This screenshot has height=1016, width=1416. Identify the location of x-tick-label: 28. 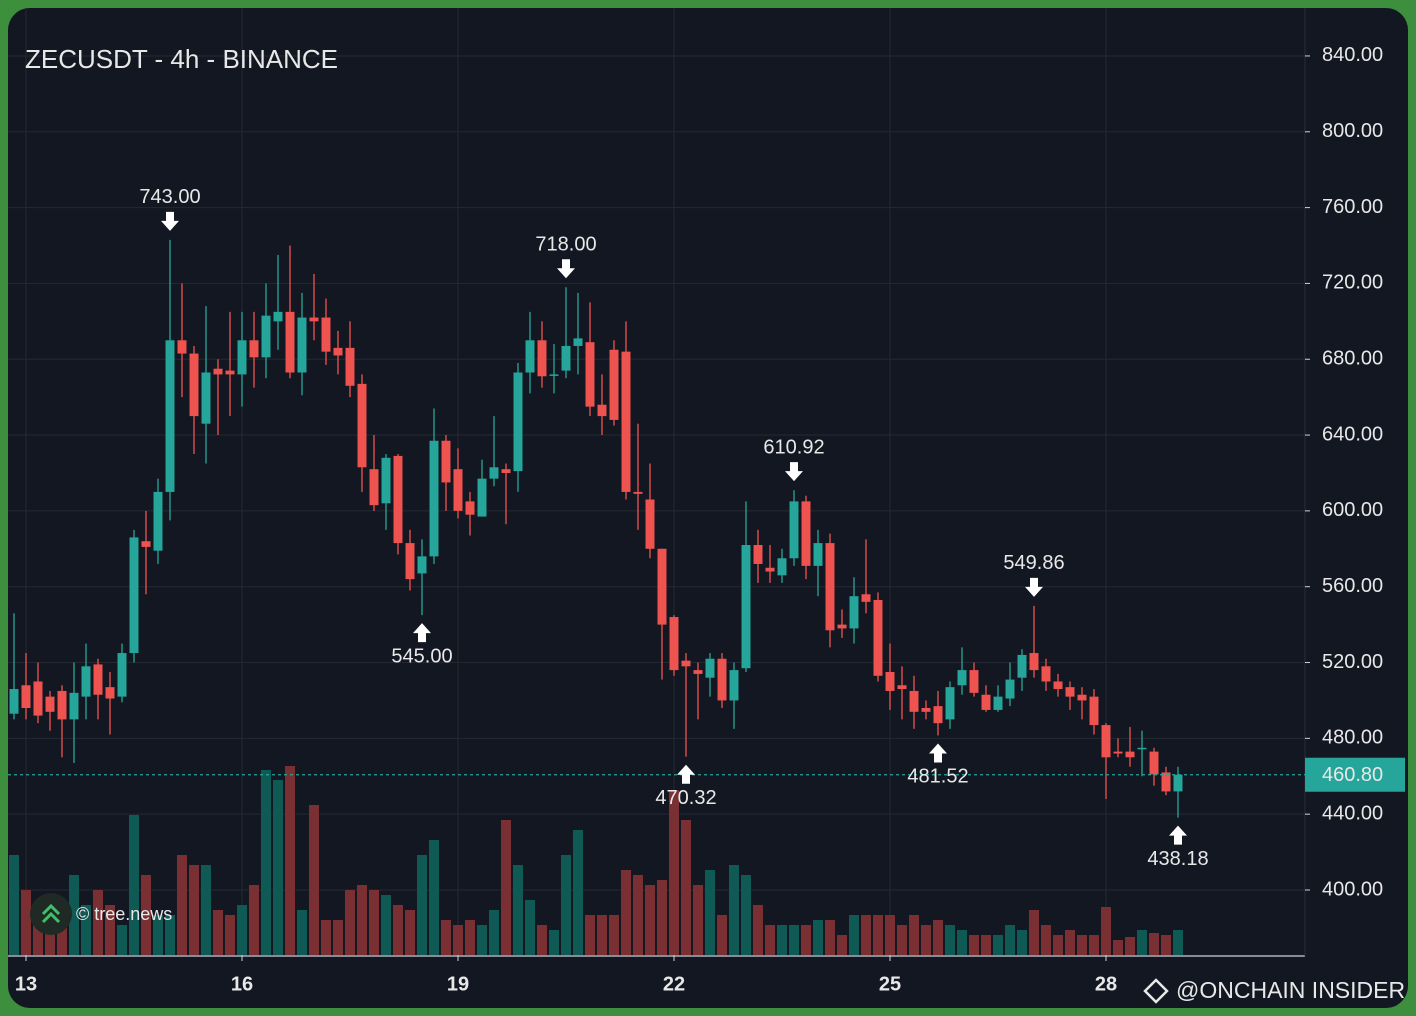
(1106, 984).